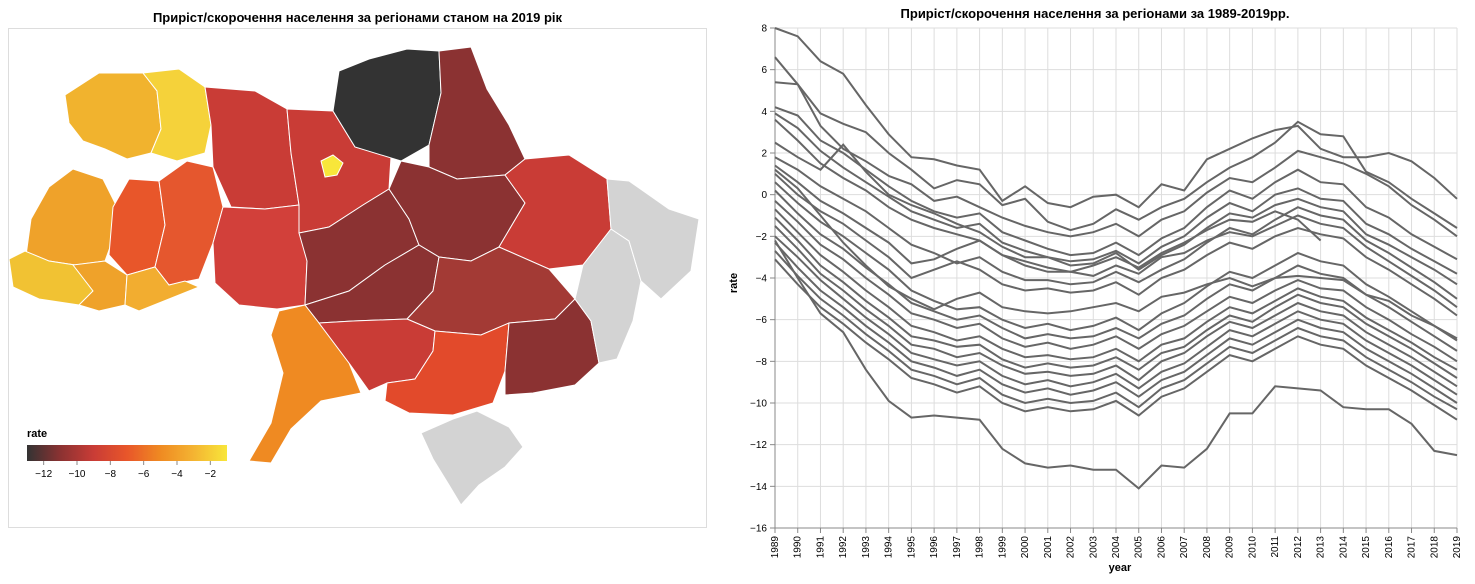 The height and width of the screenshot is (584, 1475). What do you see at coordinates (775, 547) in the screenshot?
I see `x-tick-label: 1989` at bounding box center [775, 547].